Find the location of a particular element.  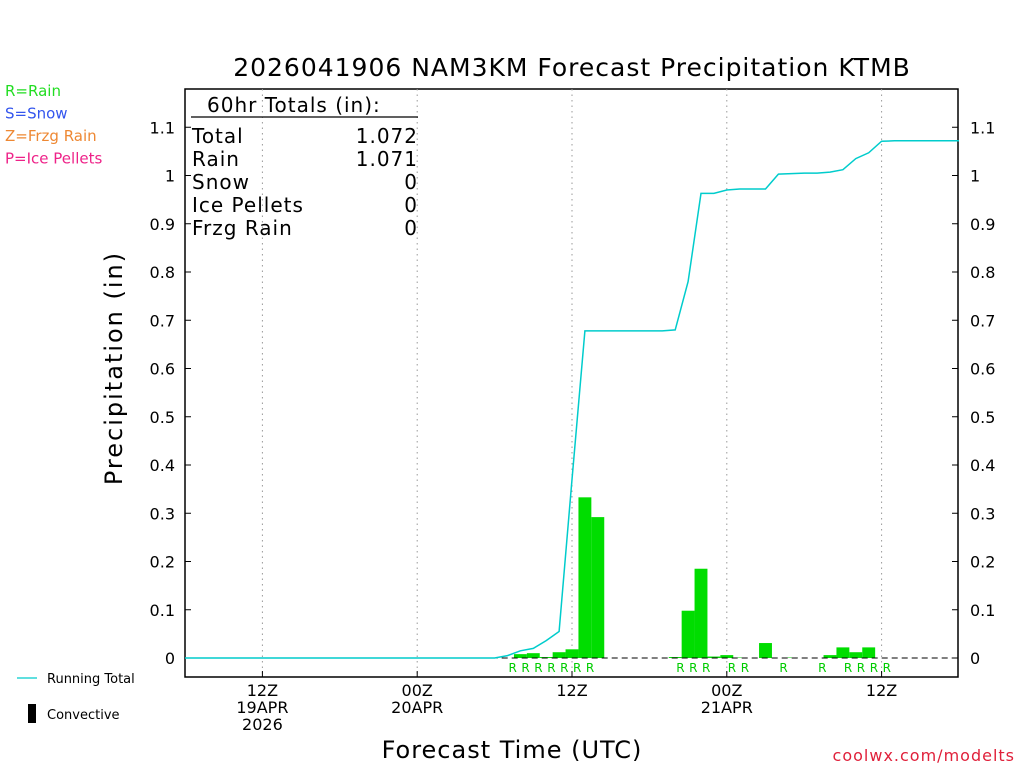

x-tick-label: 21APR is located at coordinates (727, 707).